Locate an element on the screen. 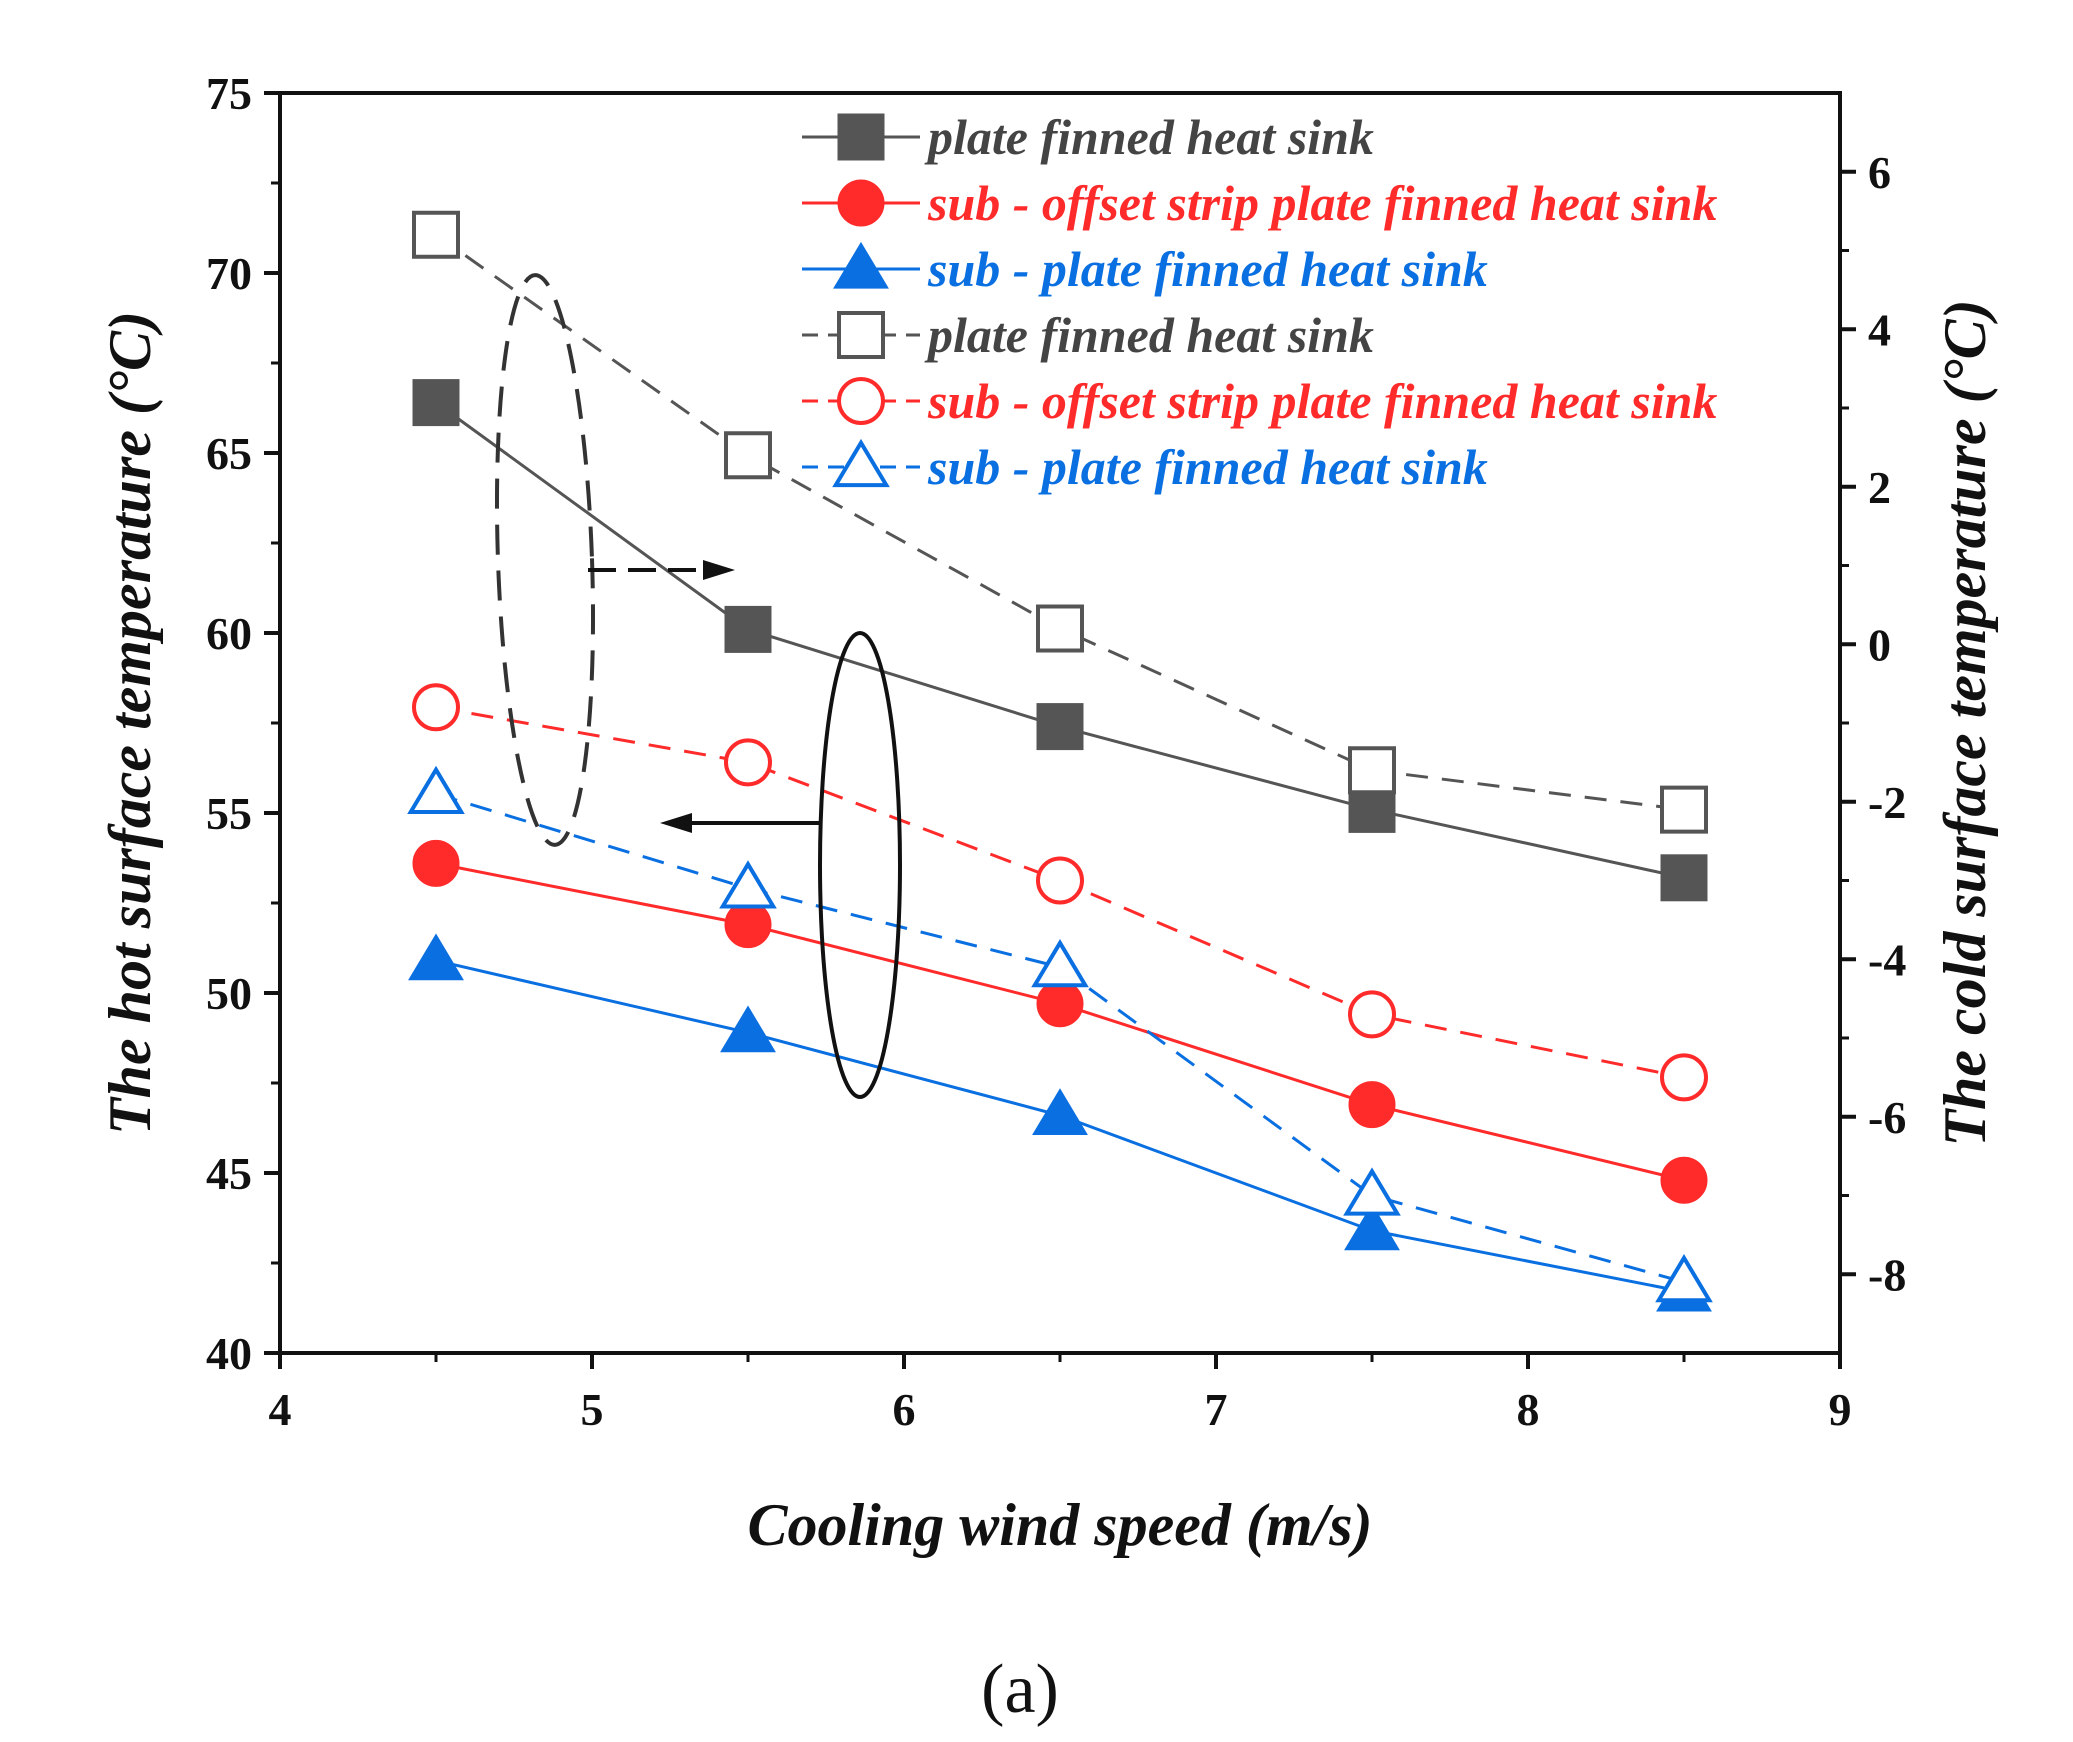 The height and width of the screenshot is (1742, 2073). annotation-right-axis is located at coordinates (614, 560).